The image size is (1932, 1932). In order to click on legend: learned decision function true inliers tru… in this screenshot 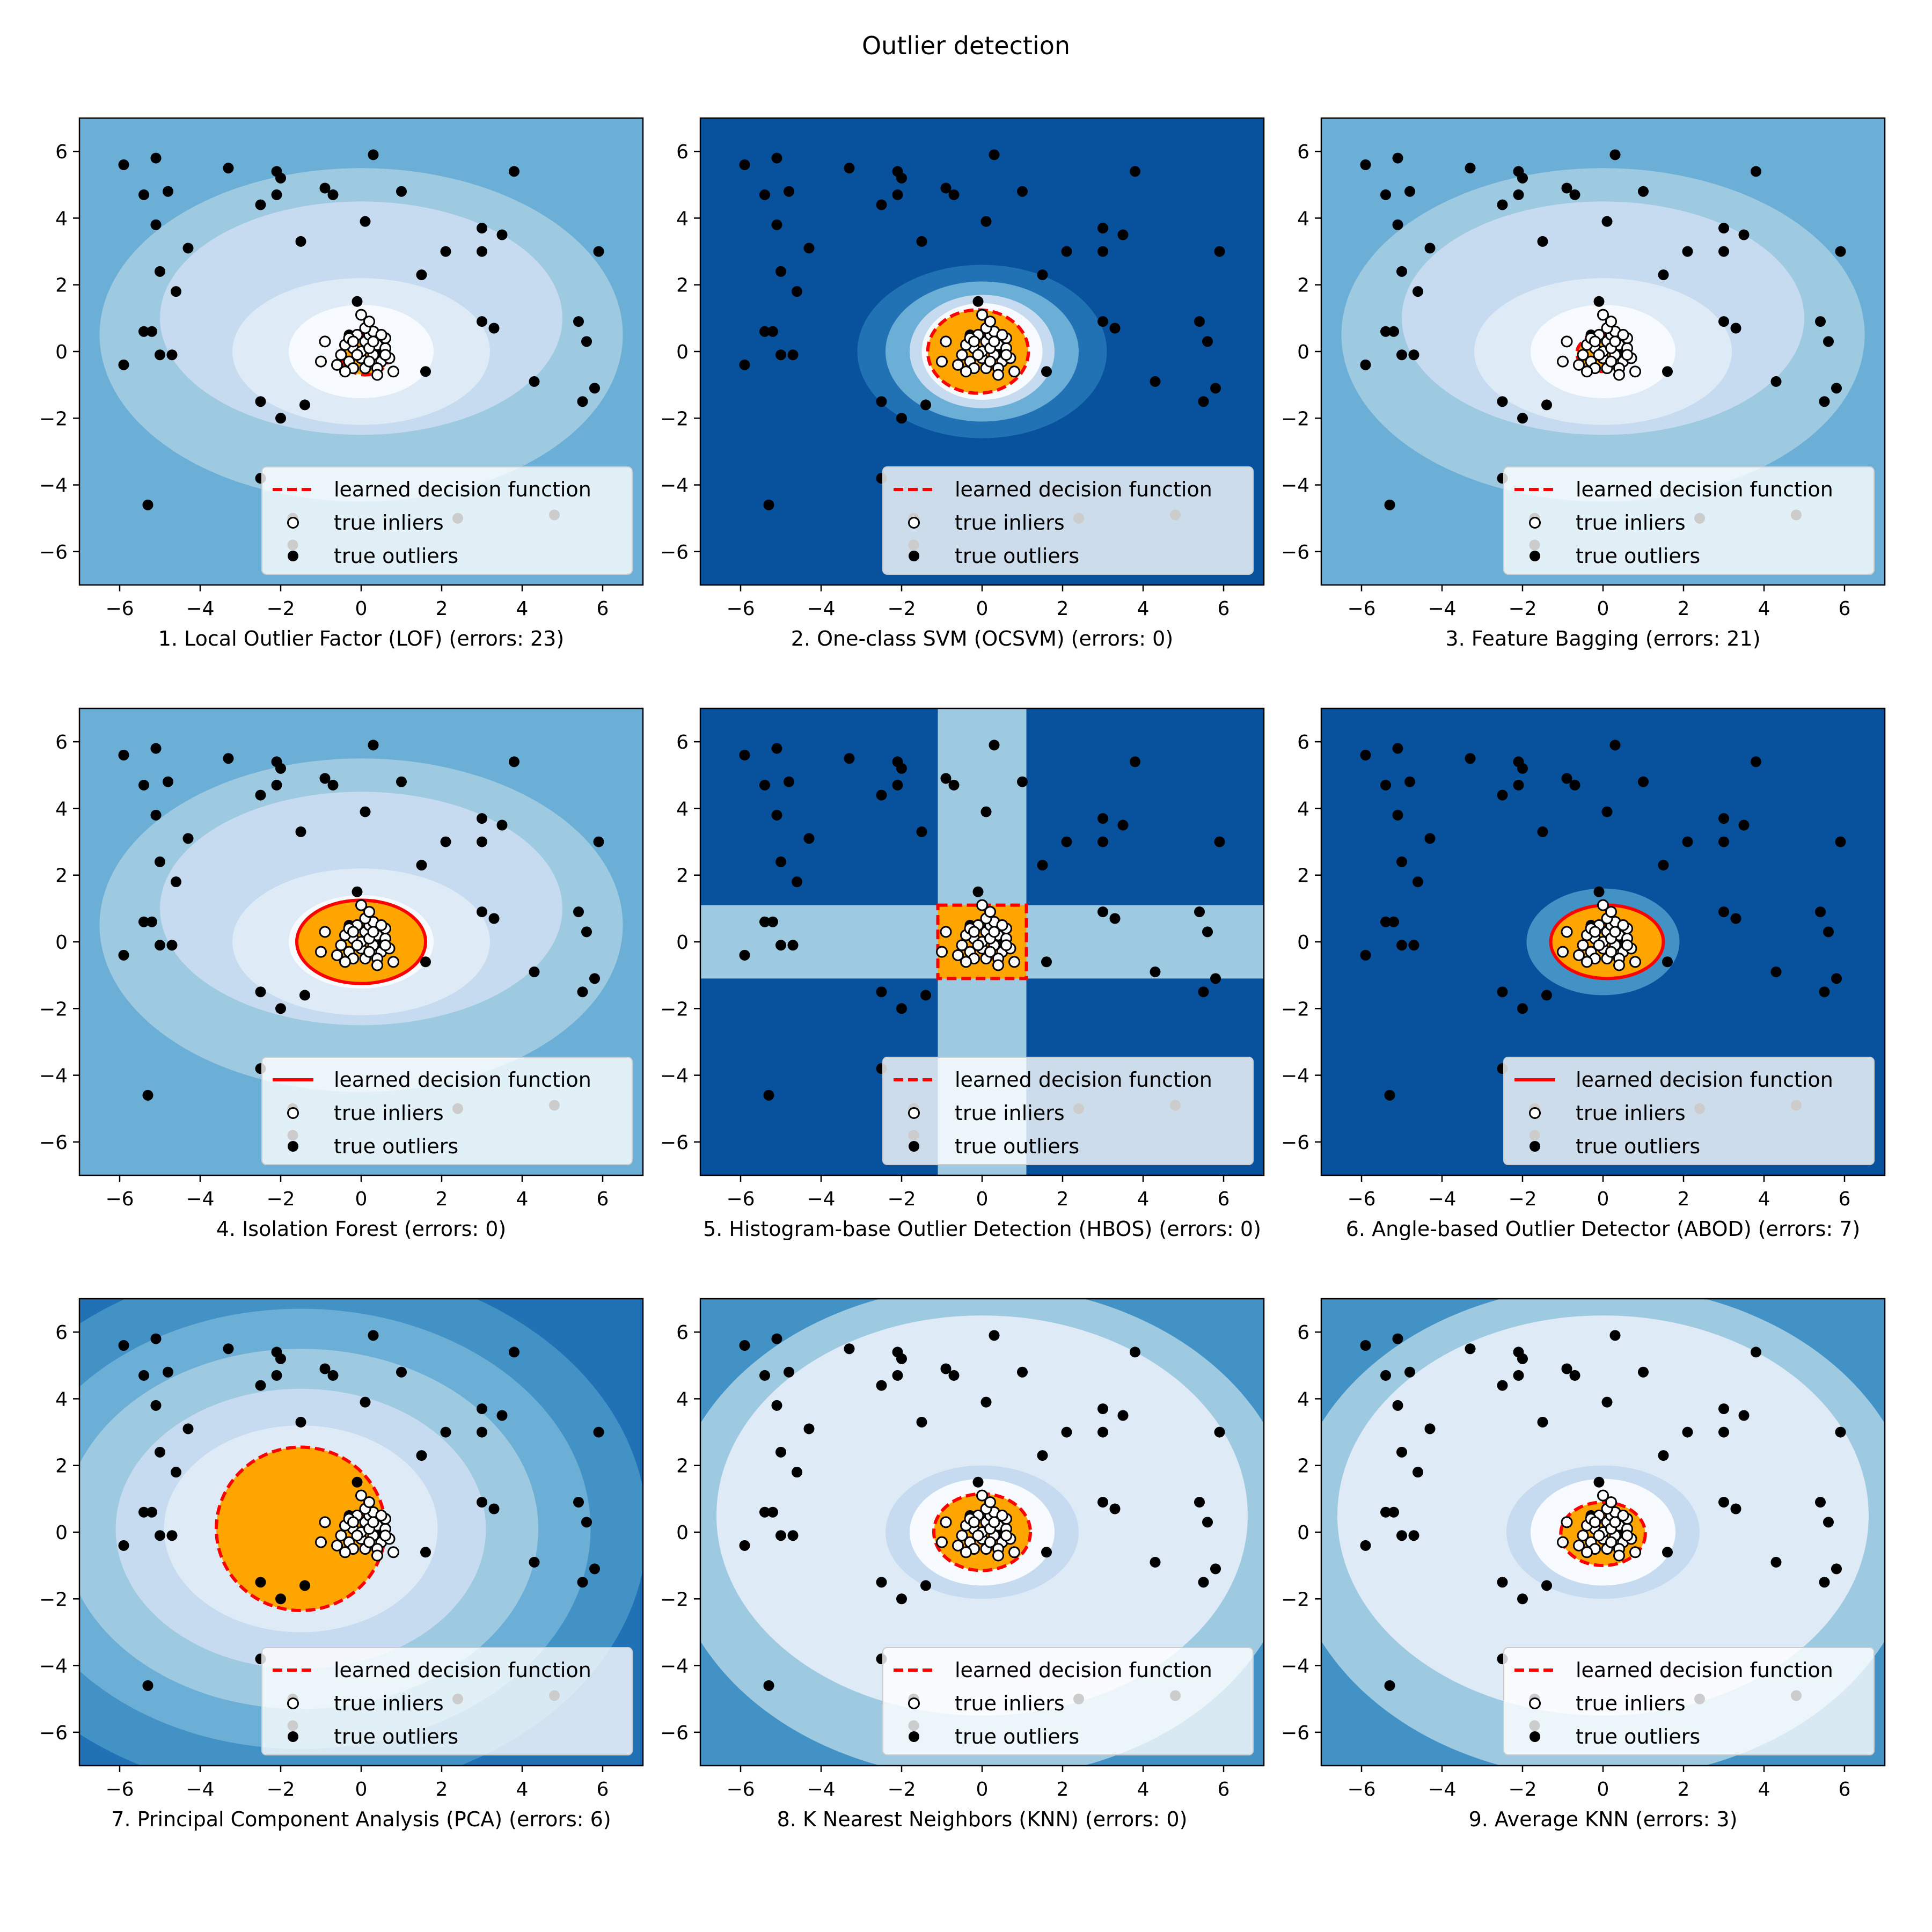, I will do `click(1689, 520)`.